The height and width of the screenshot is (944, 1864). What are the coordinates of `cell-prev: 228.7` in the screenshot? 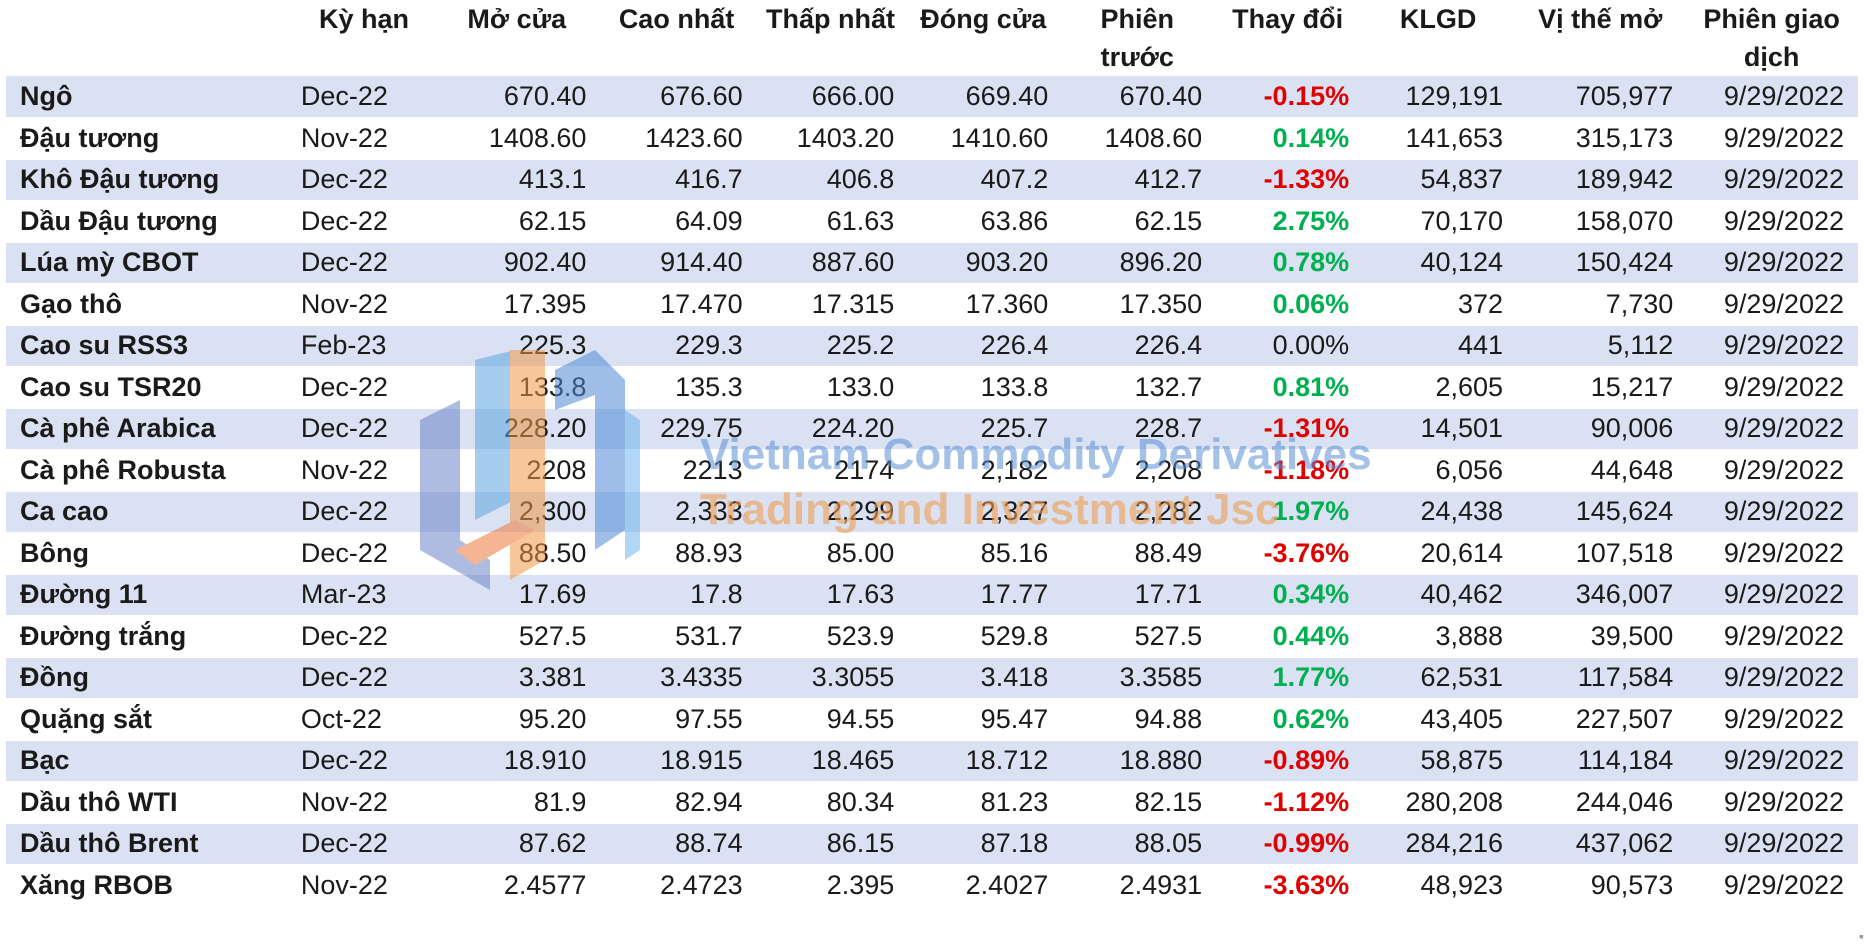 It's located at (1137, 429).